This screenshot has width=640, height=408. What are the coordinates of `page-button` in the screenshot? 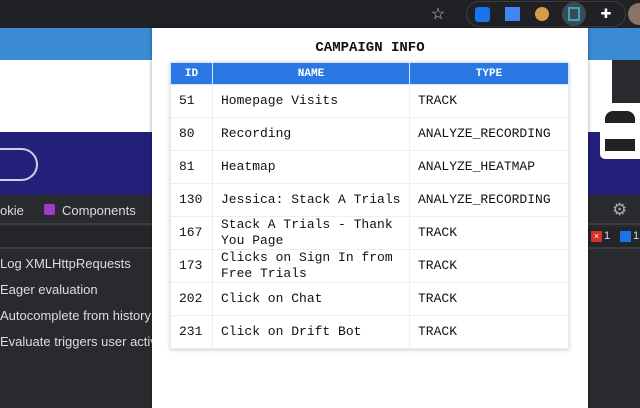 It's located at (19, 164).